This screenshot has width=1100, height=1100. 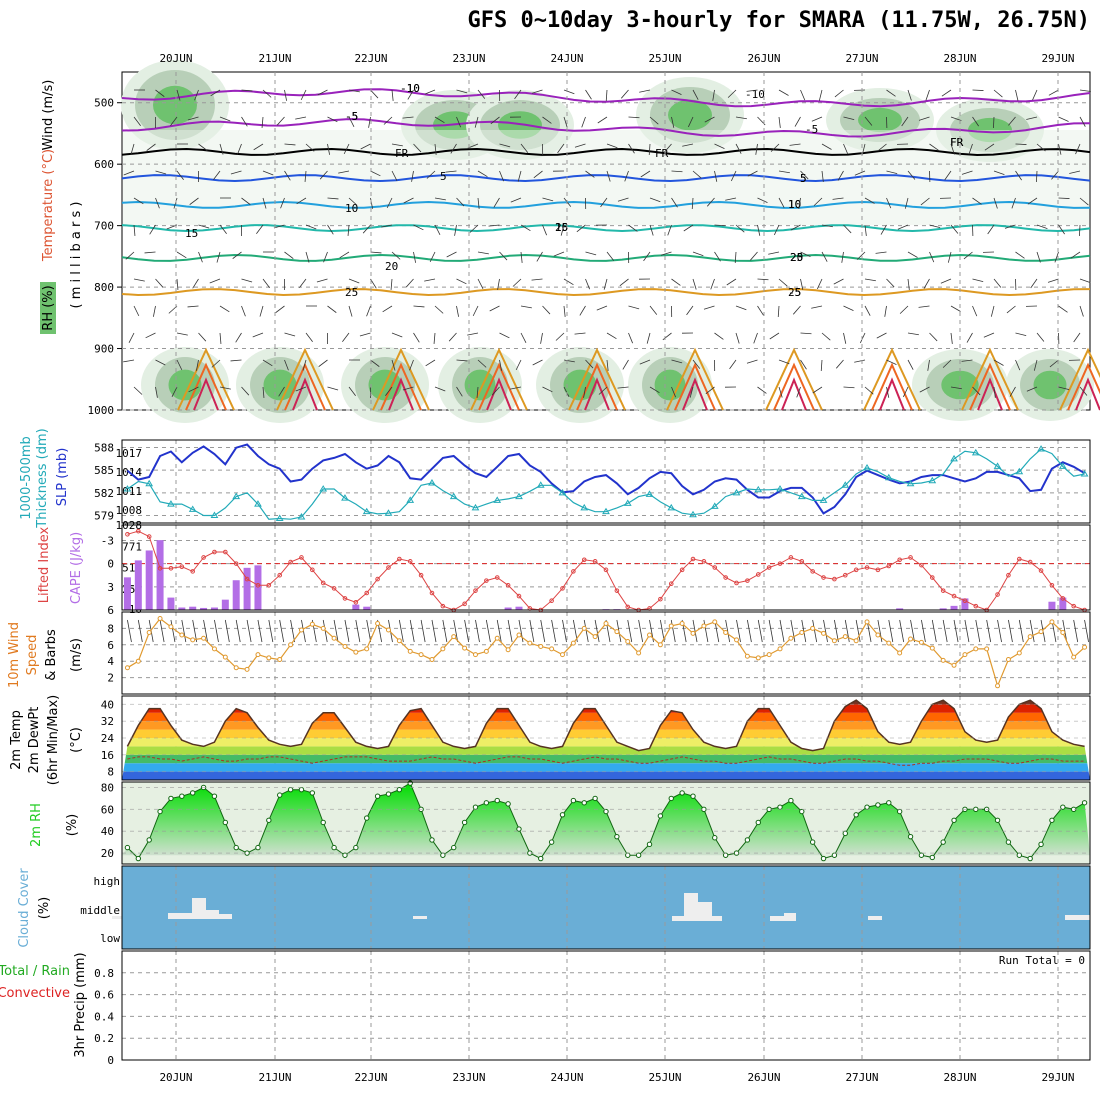 What do you see at coordinates (606, 178) in the screenshot?
I see `temperature-contour` at bounding box center [606, 178].